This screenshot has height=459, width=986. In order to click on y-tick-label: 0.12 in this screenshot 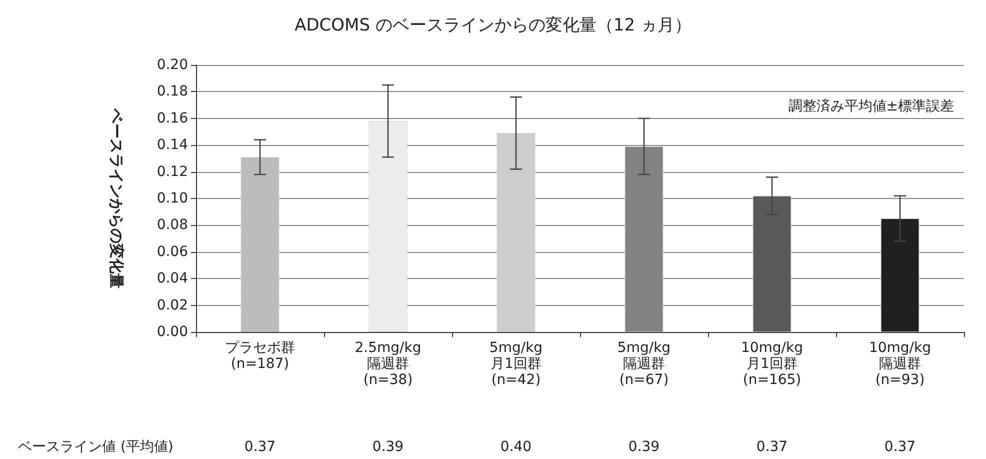, I will do `click(172, 172)`.